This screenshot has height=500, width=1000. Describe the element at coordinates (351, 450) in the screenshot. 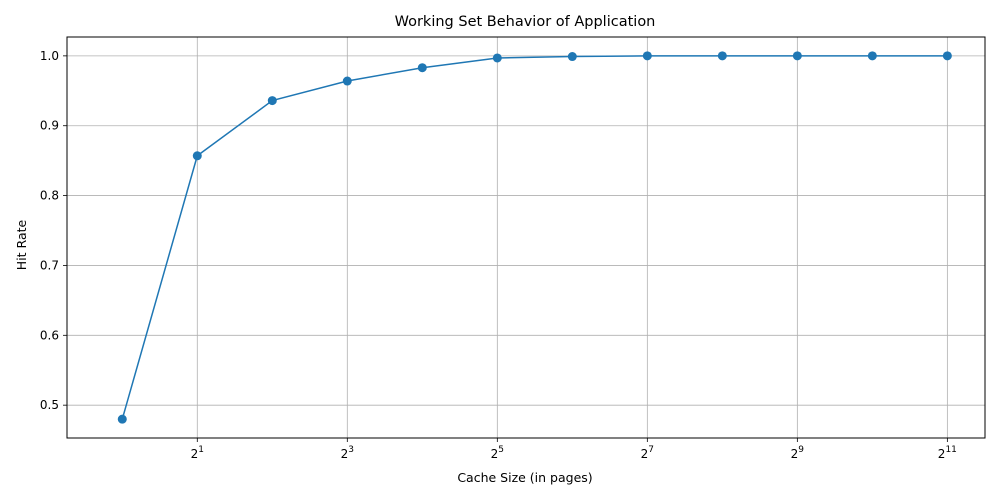

I see `x-tick-exponent: 3` at that location.